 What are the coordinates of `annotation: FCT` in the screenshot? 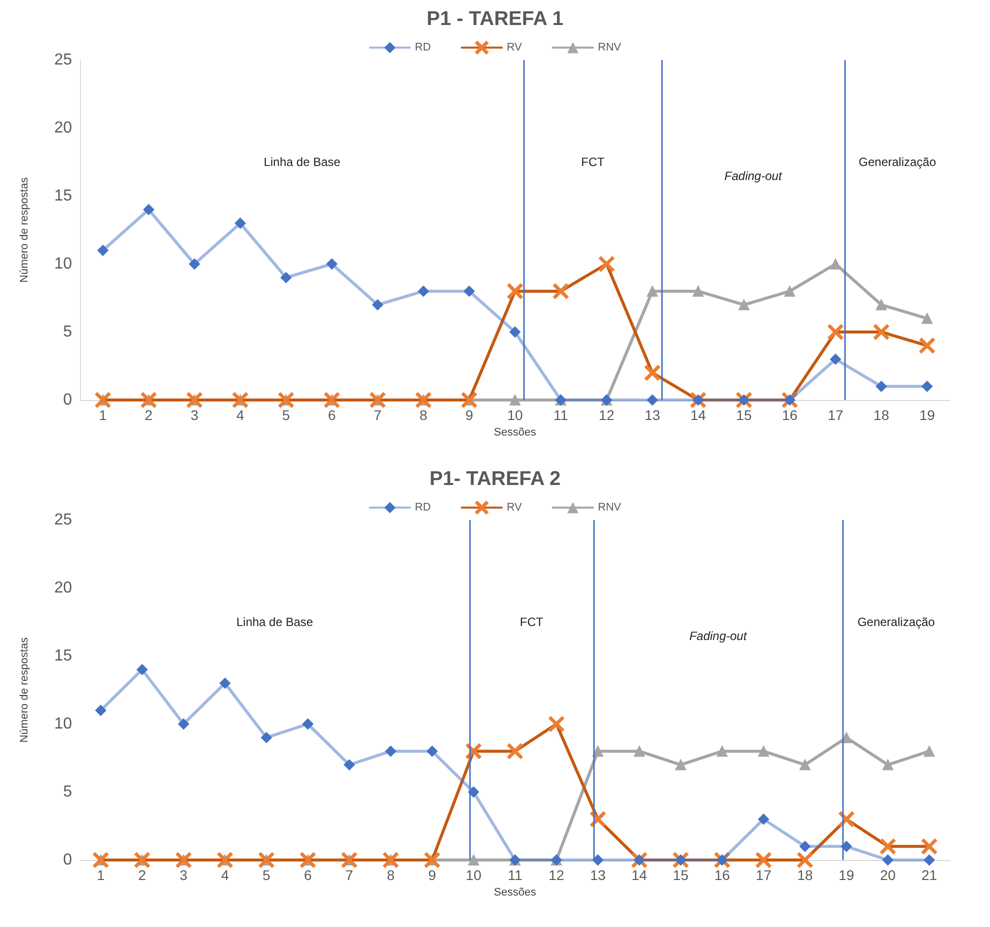 It's located at (532, 622).